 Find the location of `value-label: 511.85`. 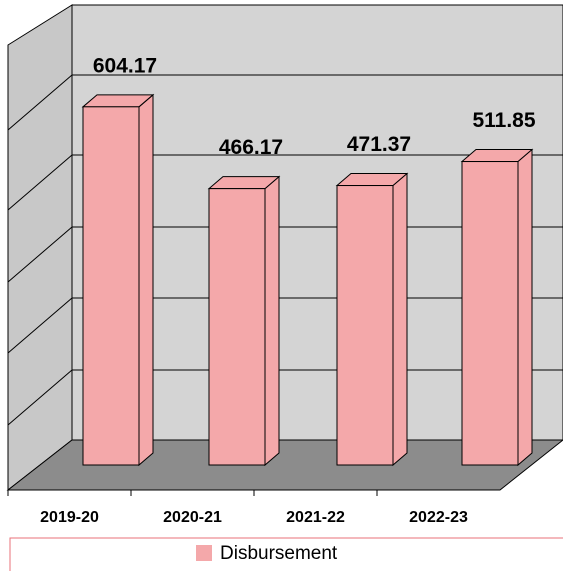

value-label: 511.85 is located at coordinates (503, 120).